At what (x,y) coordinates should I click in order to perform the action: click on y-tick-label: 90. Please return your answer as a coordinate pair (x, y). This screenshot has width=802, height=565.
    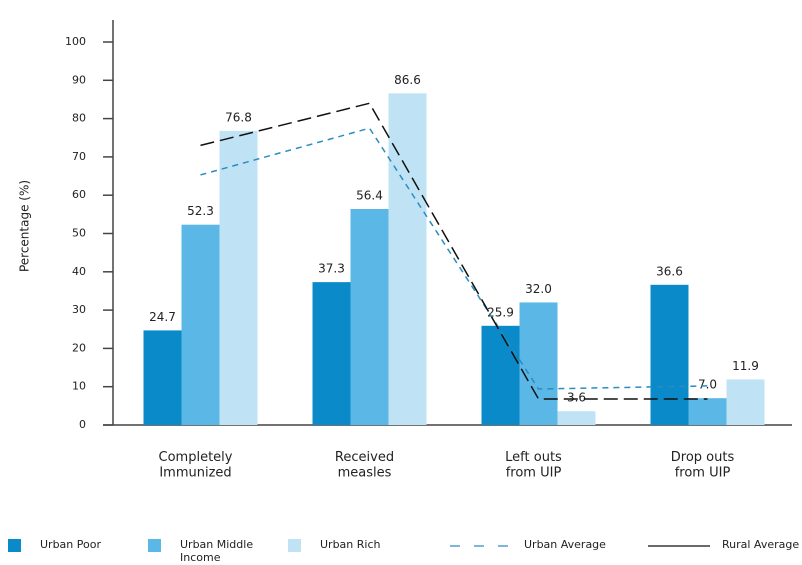
    Looking at the image, I should click on (79, 79).